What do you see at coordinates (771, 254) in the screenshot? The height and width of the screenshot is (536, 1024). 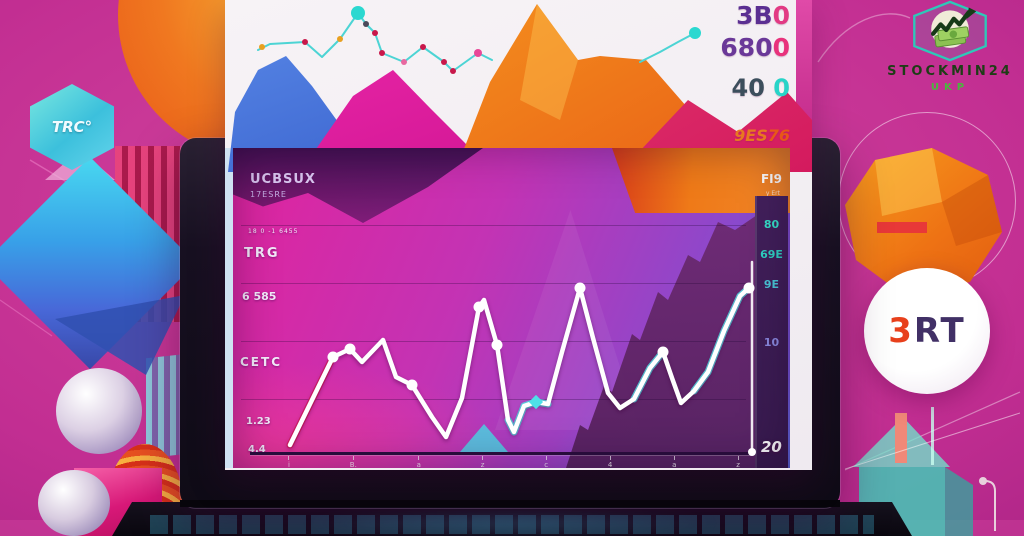 I see `right-axis-label: 69E` at bounding box center [771, 254].